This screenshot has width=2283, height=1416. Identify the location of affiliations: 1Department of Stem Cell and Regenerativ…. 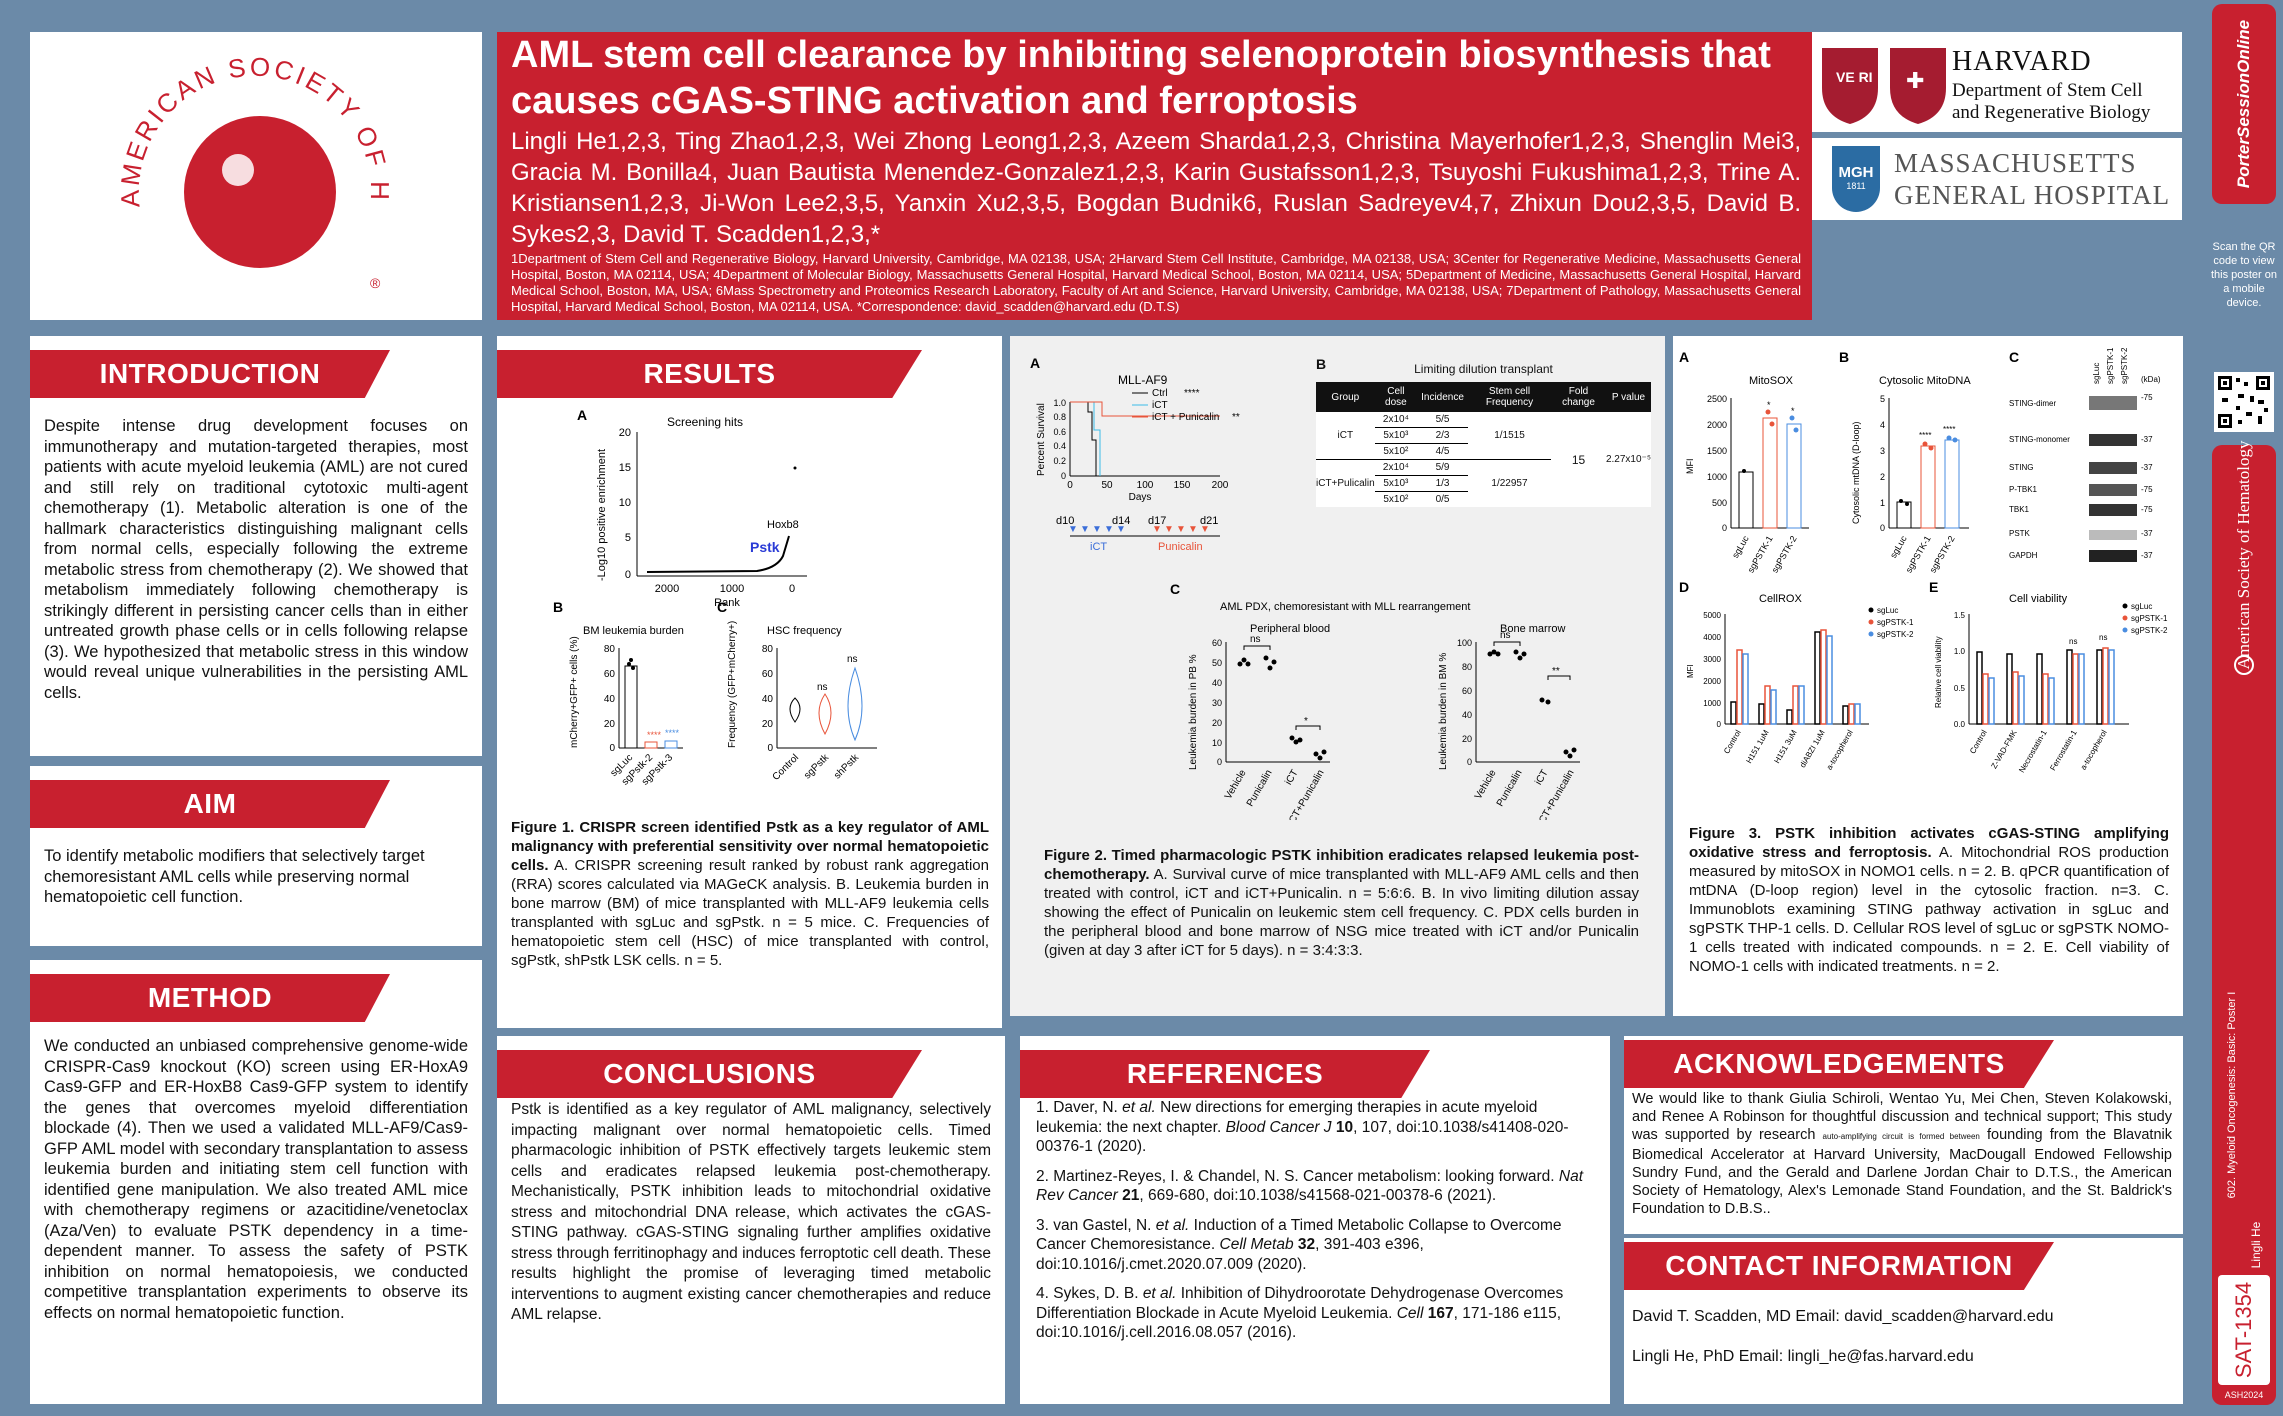
(1156, 282).